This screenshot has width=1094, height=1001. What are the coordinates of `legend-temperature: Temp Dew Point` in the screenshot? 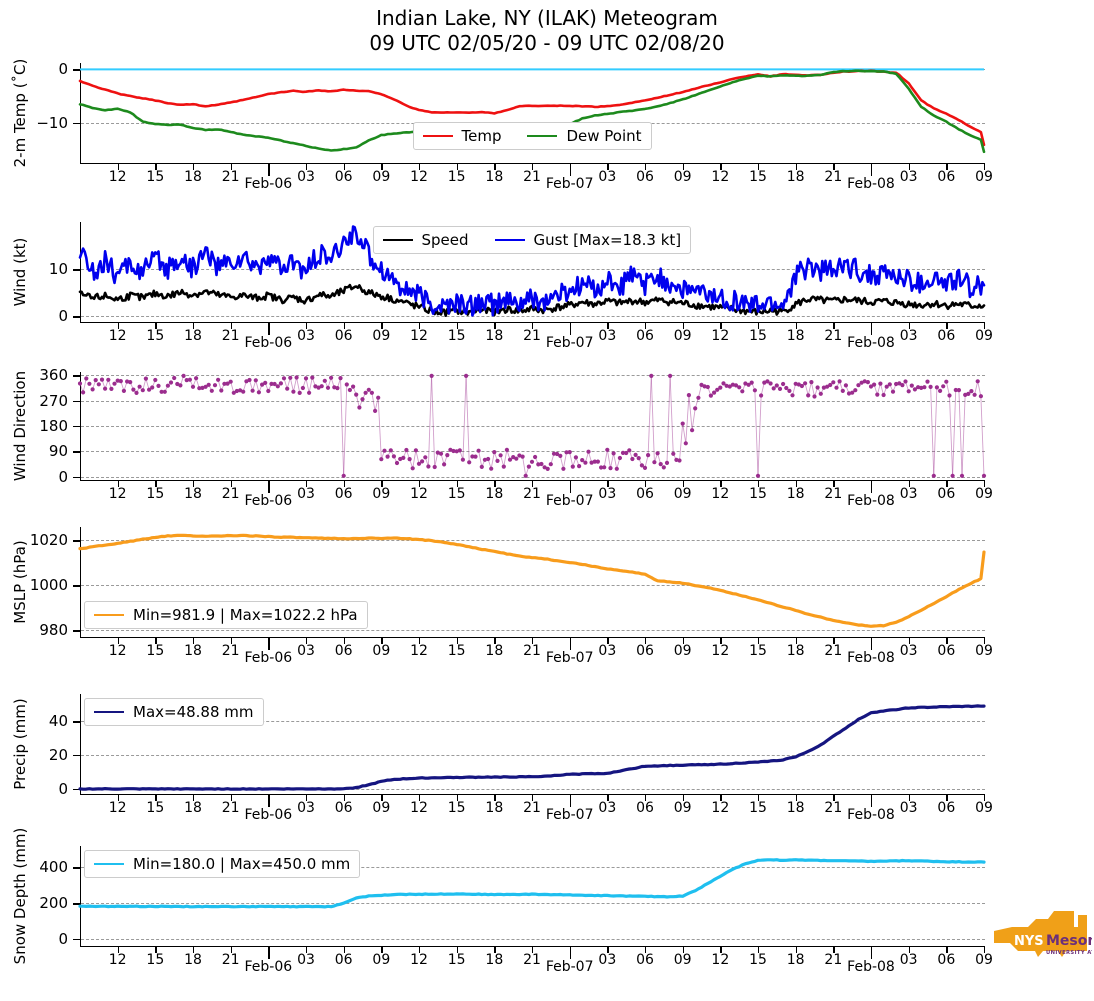 It's located at (532, 136).